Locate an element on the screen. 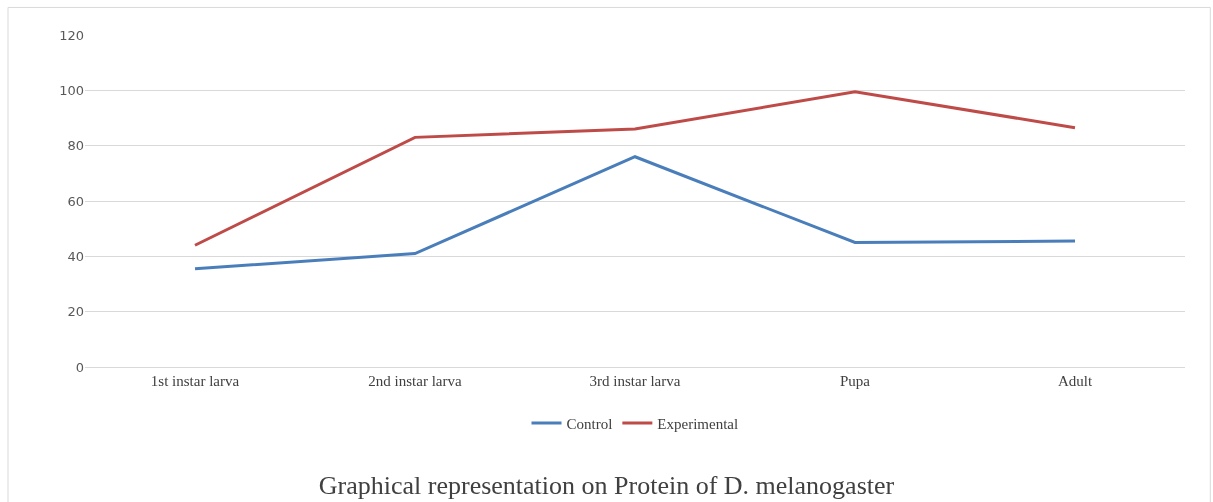  x-tick-label: Adult is located at coordinates (1075, 381).